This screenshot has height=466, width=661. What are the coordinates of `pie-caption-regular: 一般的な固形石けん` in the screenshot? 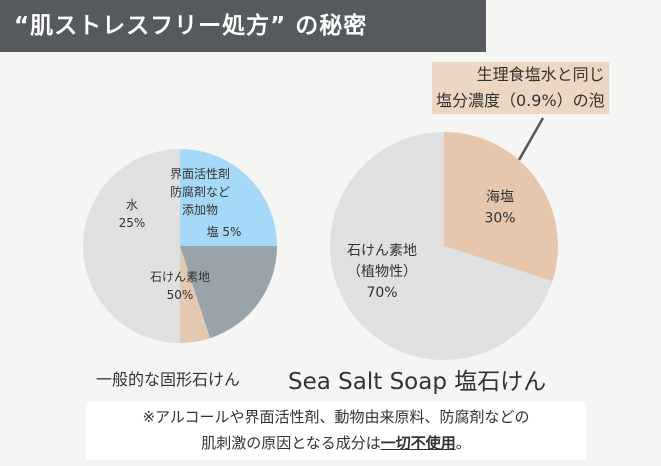 It's located at (168, 379).